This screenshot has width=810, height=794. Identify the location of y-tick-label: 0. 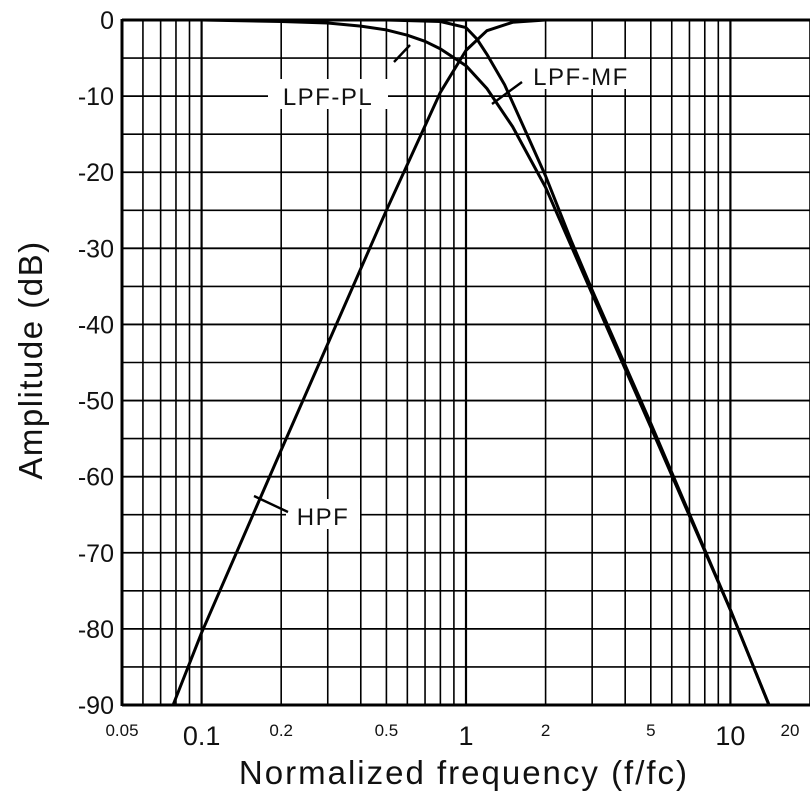
(107, 21).